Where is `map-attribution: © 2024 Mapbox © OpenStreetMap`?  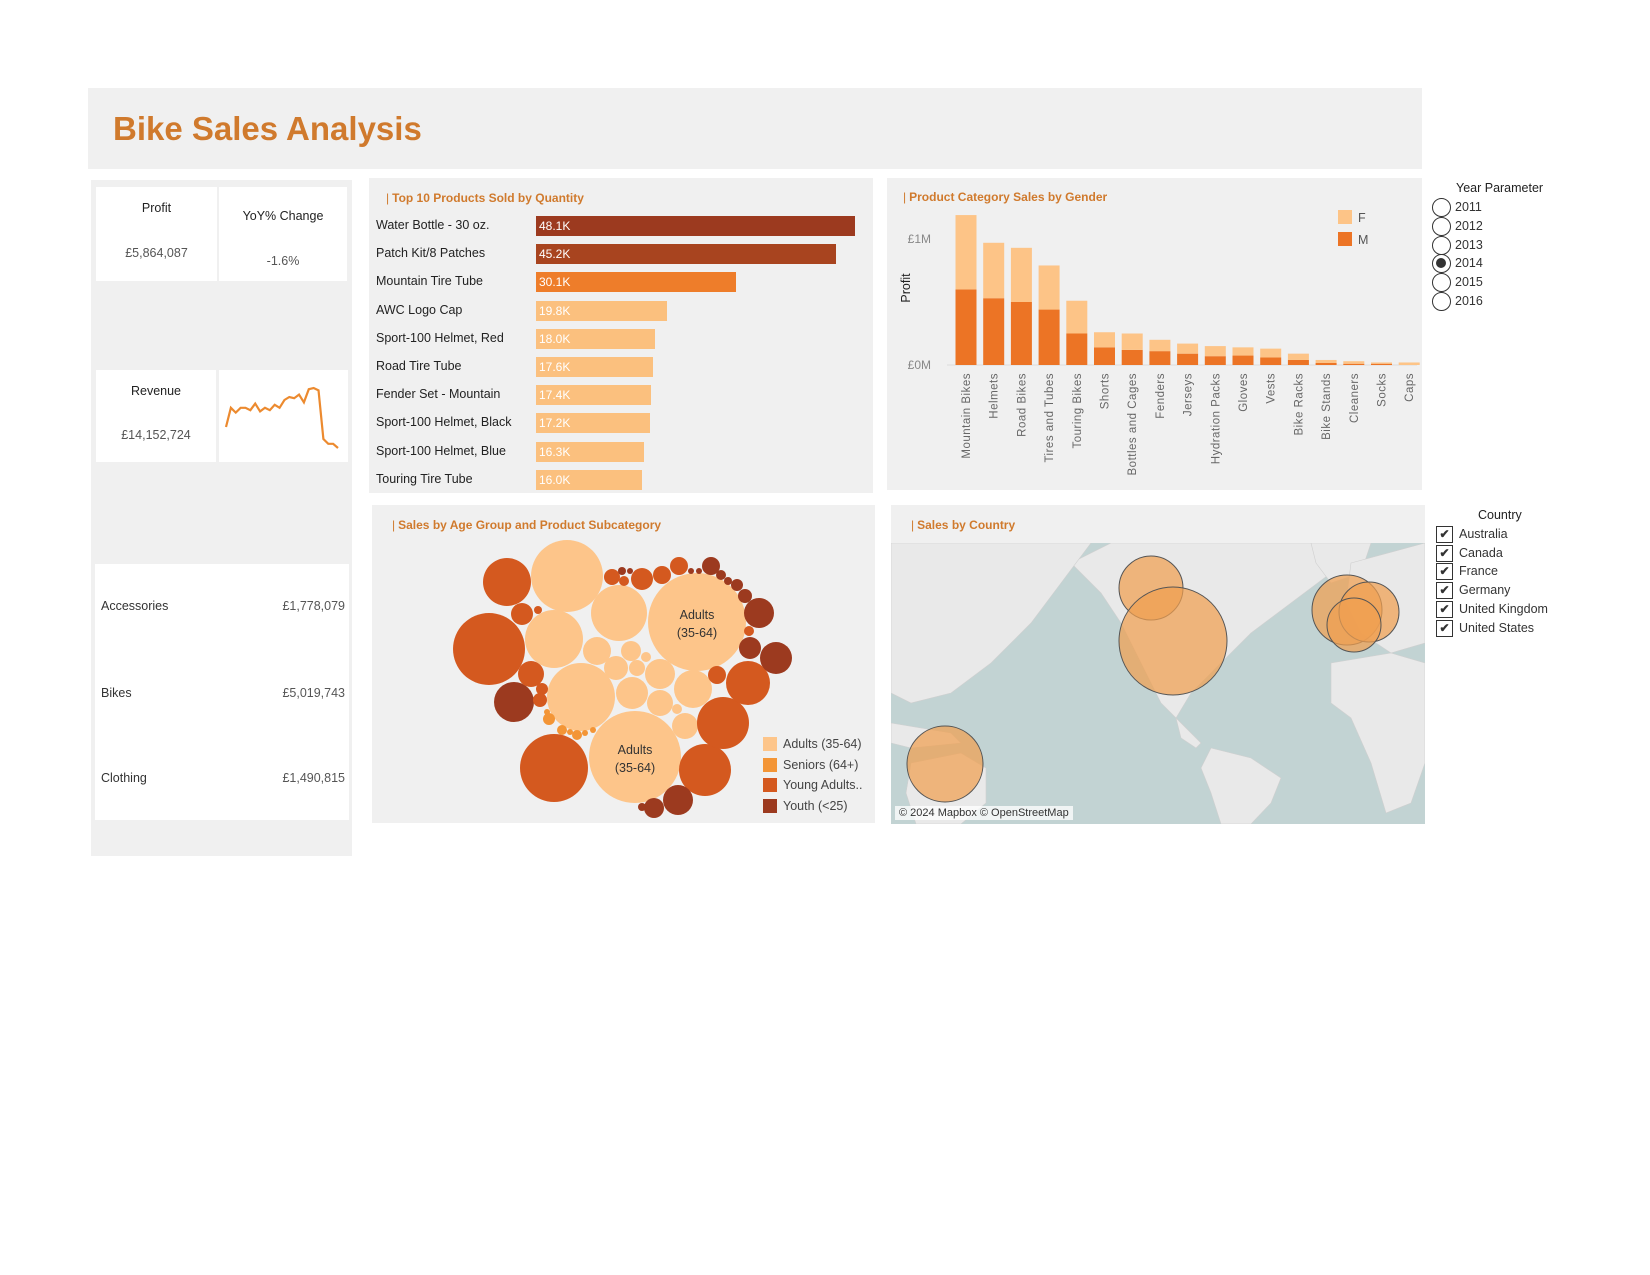
map-attribution: © 2024 Mapbox © OpenStreetMap is located at coordinates (984, 813).